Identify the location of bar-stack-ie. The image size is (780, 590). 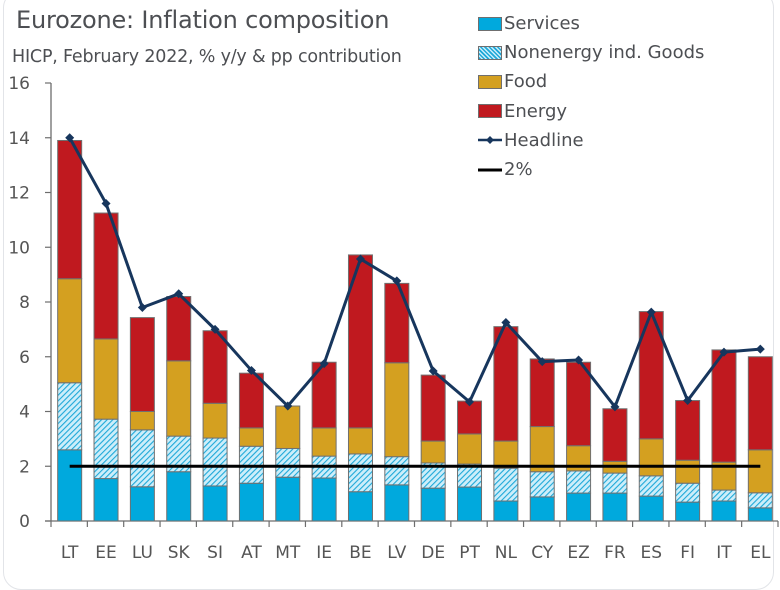
(324, 441).